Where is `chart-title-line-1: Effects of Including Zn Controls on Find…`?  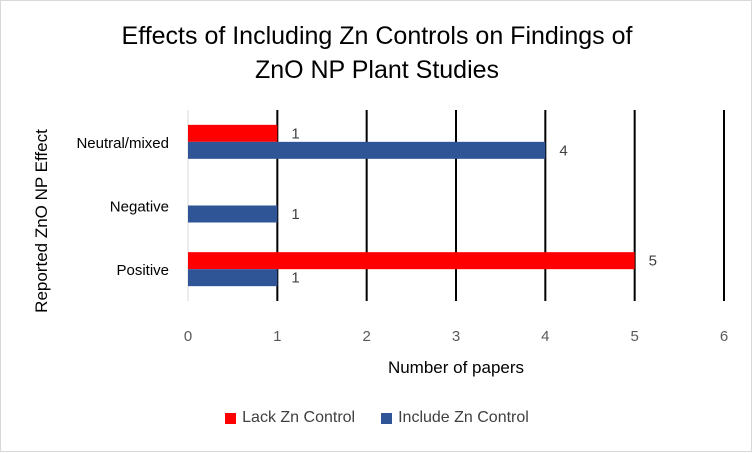
chart-title-line-1: Effects of Including Zn Controls on Find… is located at coordinates (377, 36).